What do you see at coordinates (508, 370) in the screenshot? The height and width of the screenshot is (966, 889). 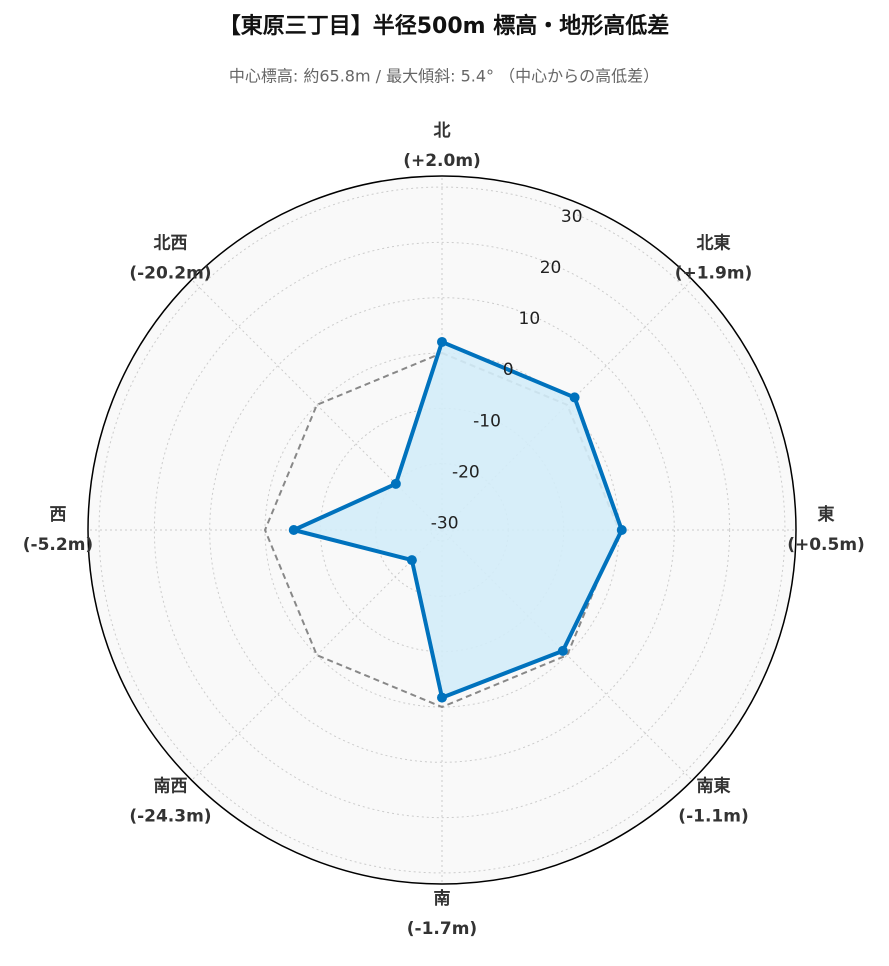 I see `r-tick-label: 0` at bounding box center [508, 370].